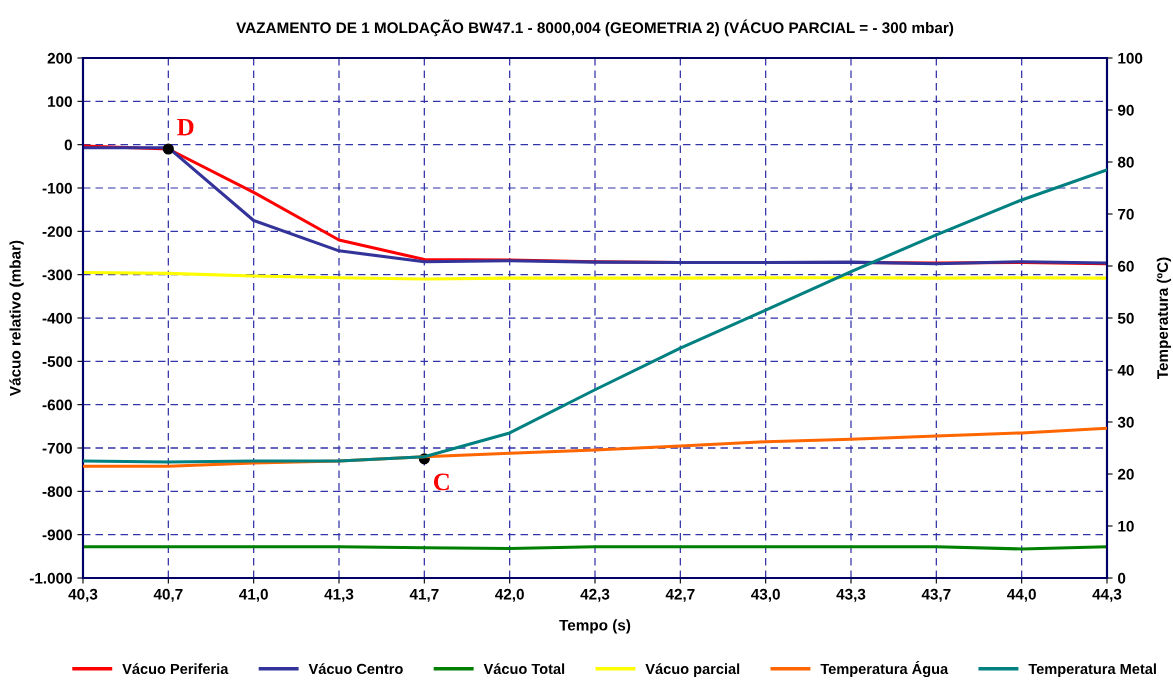 The height and width of the screenshot is (682, 1173). Describe the element at coordinates (509, 595) in the screenshot. I see `x-tick-label: 42,0` at that location.